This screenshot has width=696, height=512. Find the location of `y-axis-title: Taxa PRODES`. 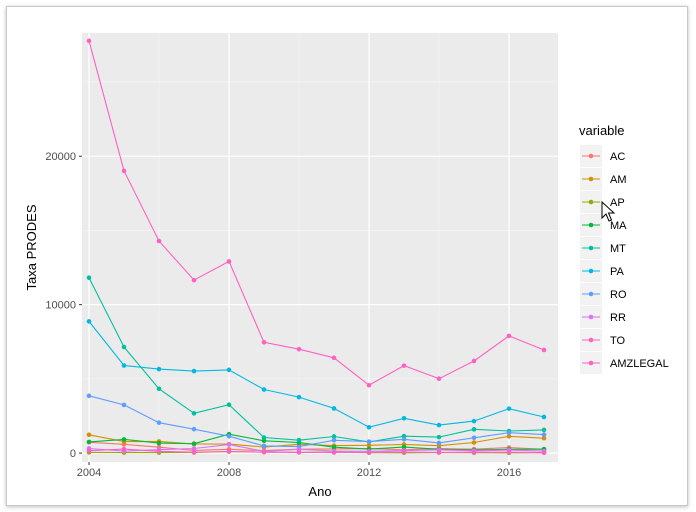

y-axis-title: Taxa PRODES is located at coordinates (31, 247).